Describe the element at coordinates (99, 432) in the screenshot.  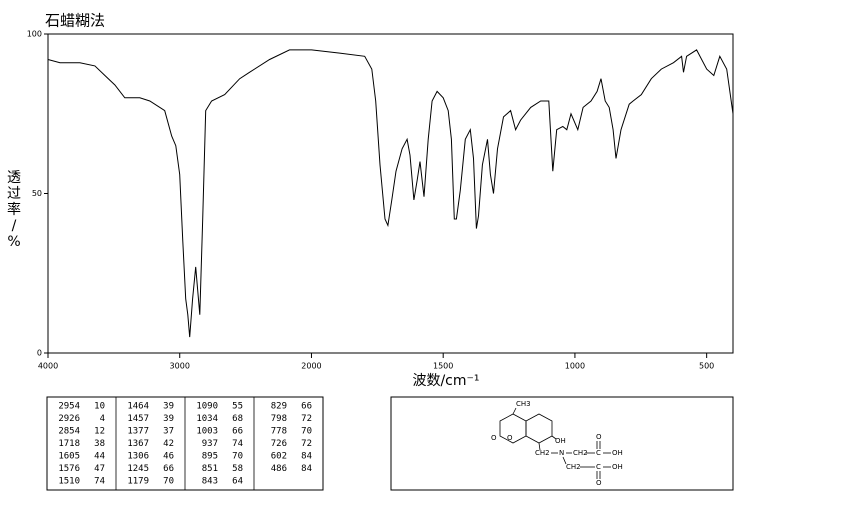
I see `table-cell: 12` at that location.